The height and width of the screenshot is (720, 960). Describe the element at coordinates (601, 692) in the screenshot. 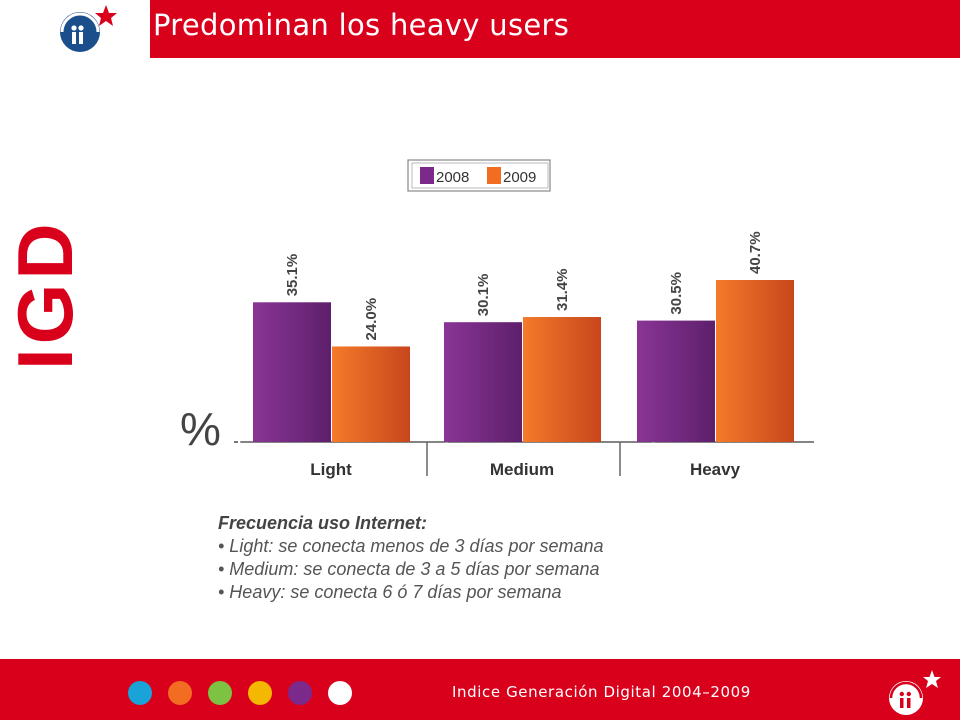

I see `footer-caption: Indice Generación Digital 2004–2009` at that location.